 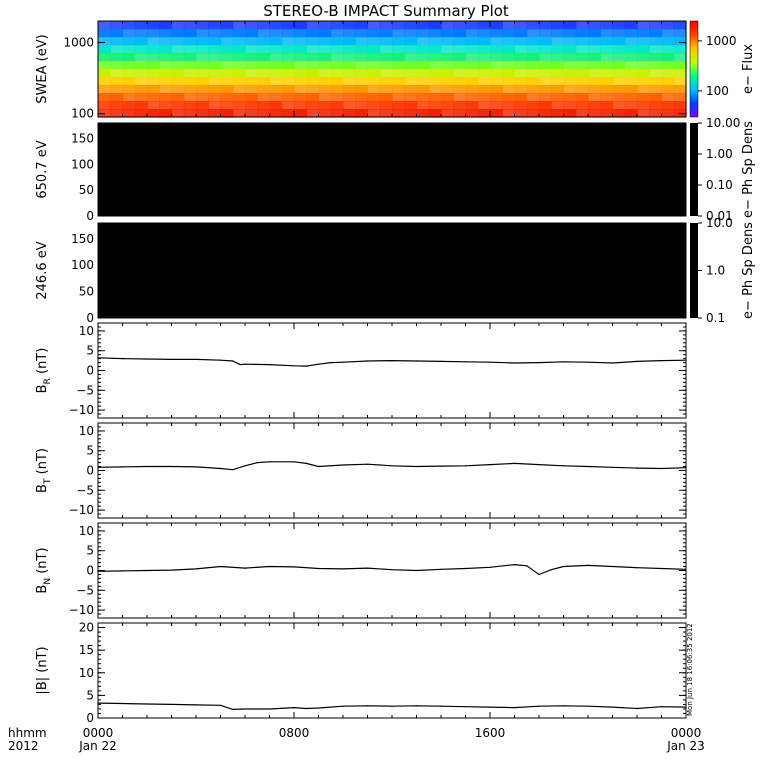 What do you see at coordinates (690, 669) in the screenshot?
I see `generation-timestamp: Mon Jun 18 16:06:35 2012` at bounding box center [690, 669].